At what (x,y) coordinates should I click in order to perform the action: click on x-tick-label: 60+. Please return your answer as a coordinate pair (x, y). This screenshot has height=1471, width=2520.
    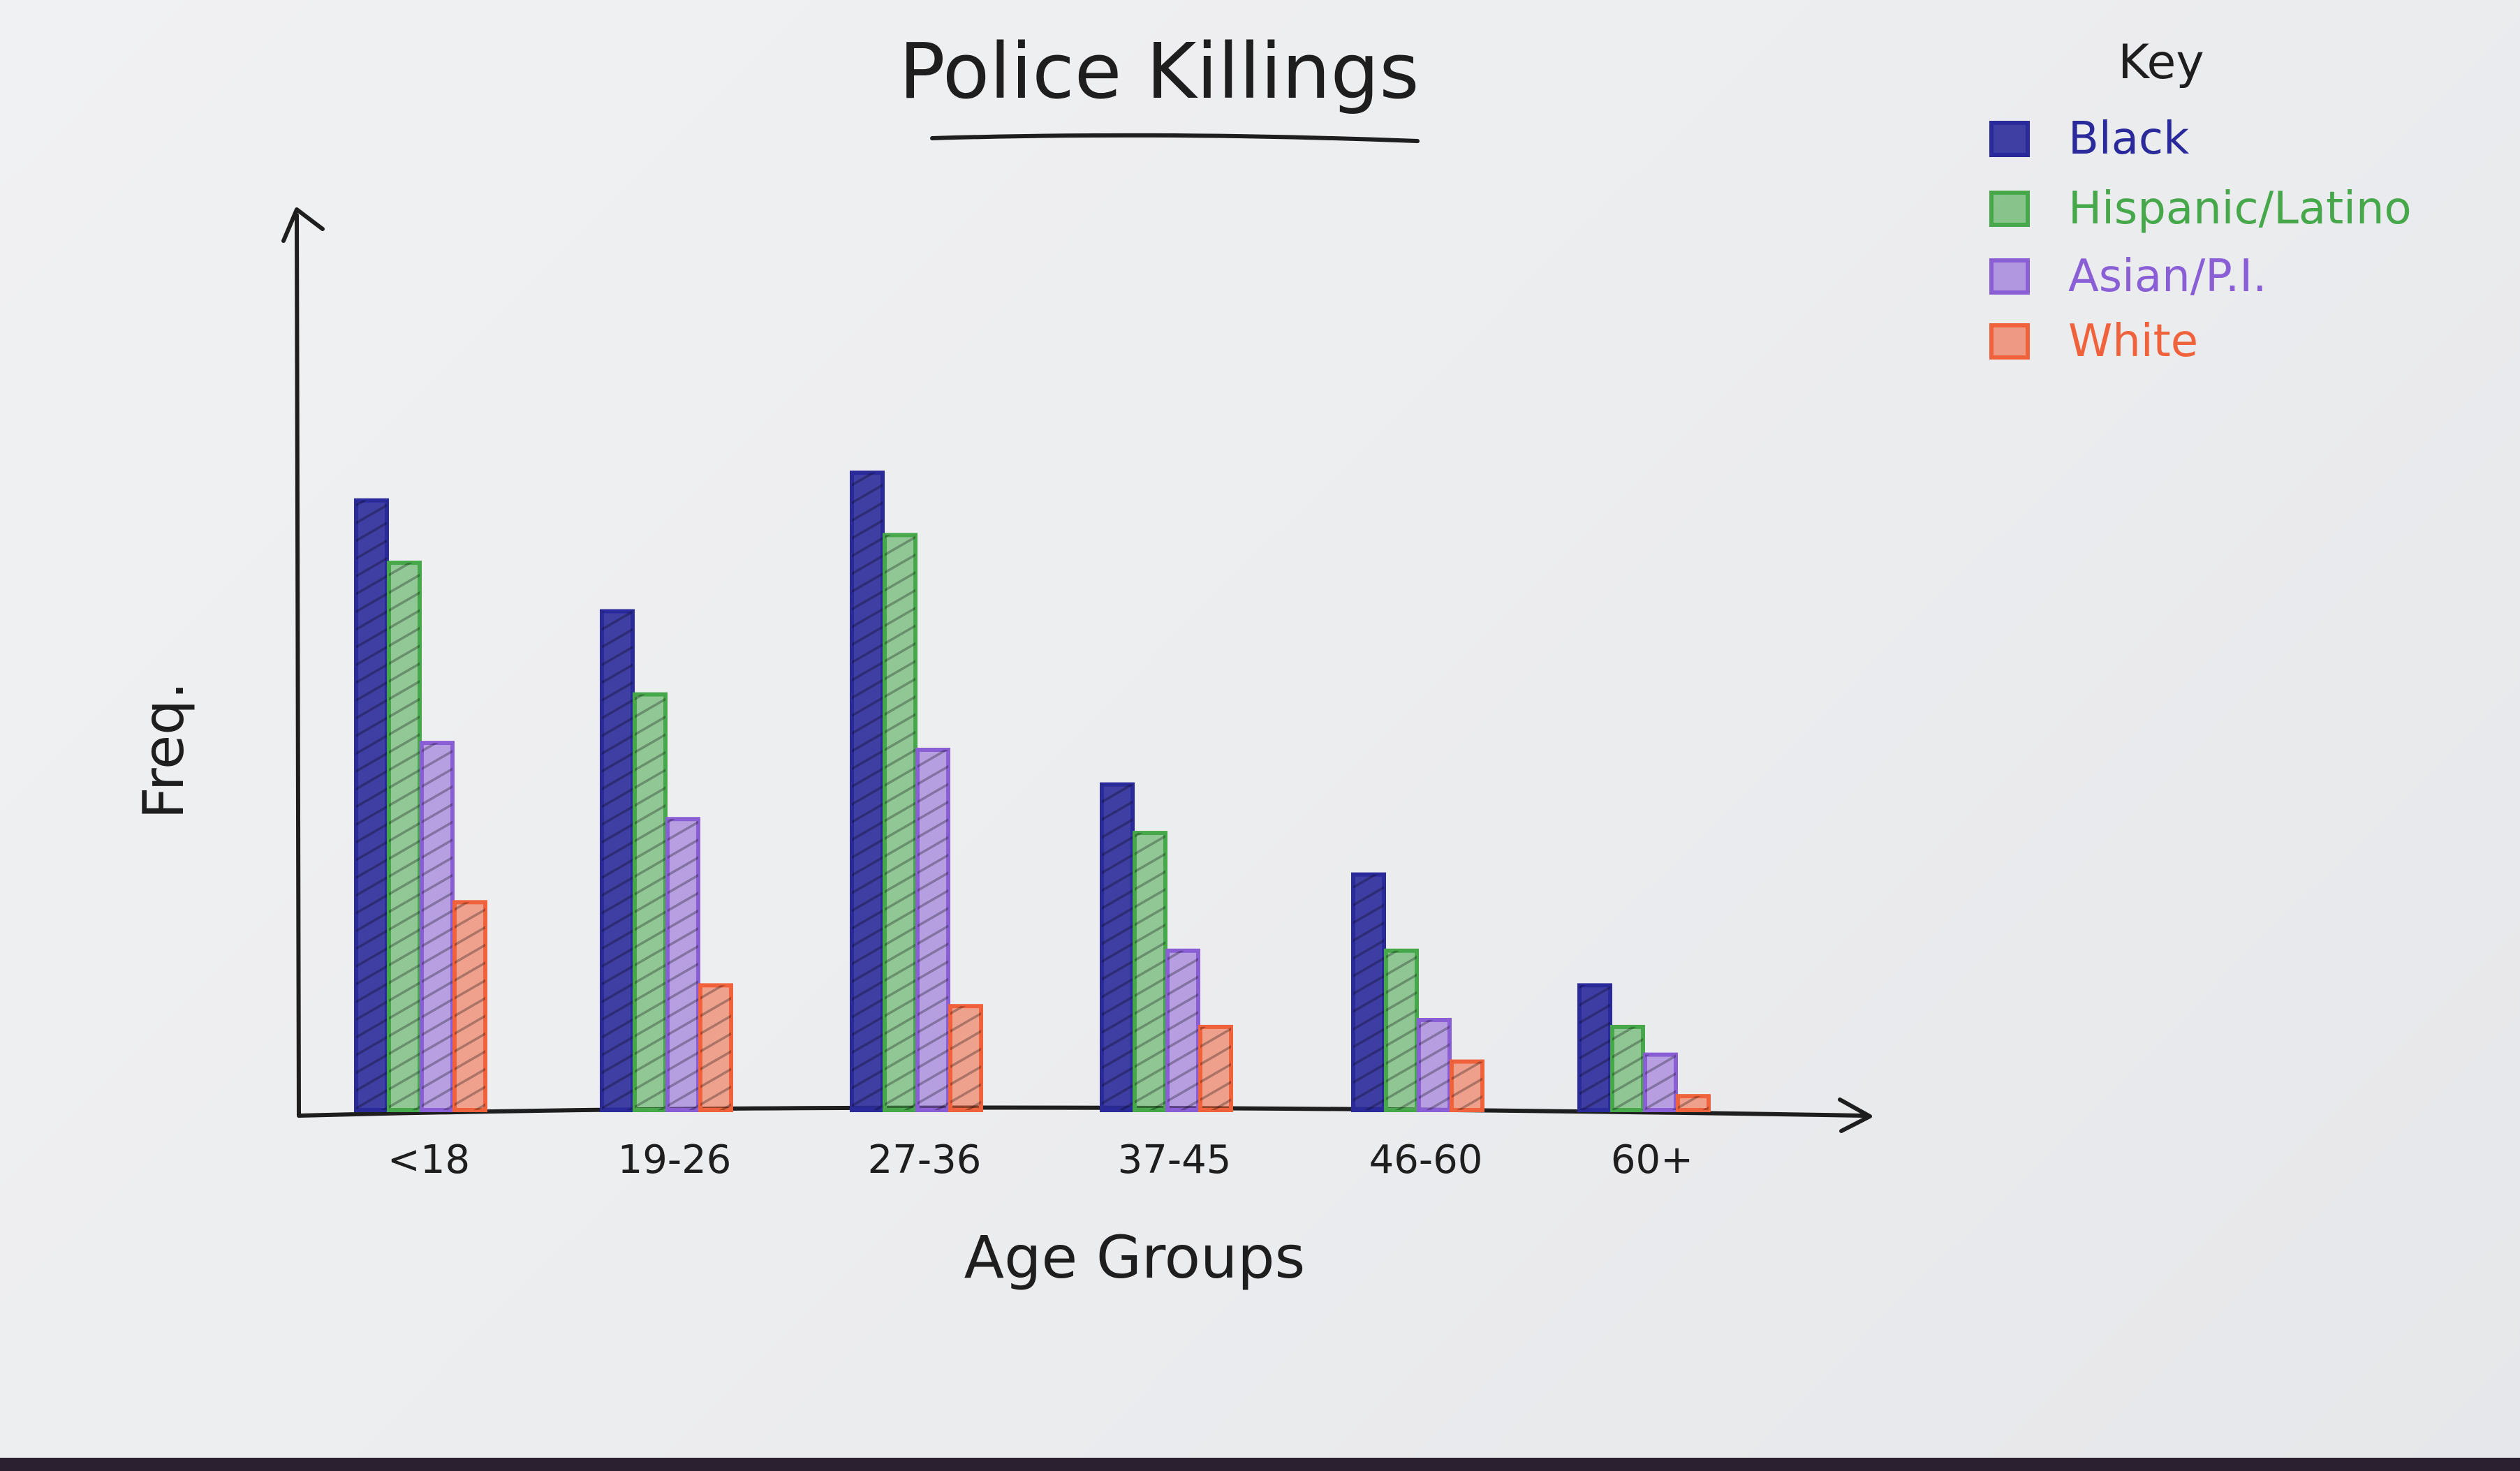
    Looking at the image, I should click on (1652, 1160).